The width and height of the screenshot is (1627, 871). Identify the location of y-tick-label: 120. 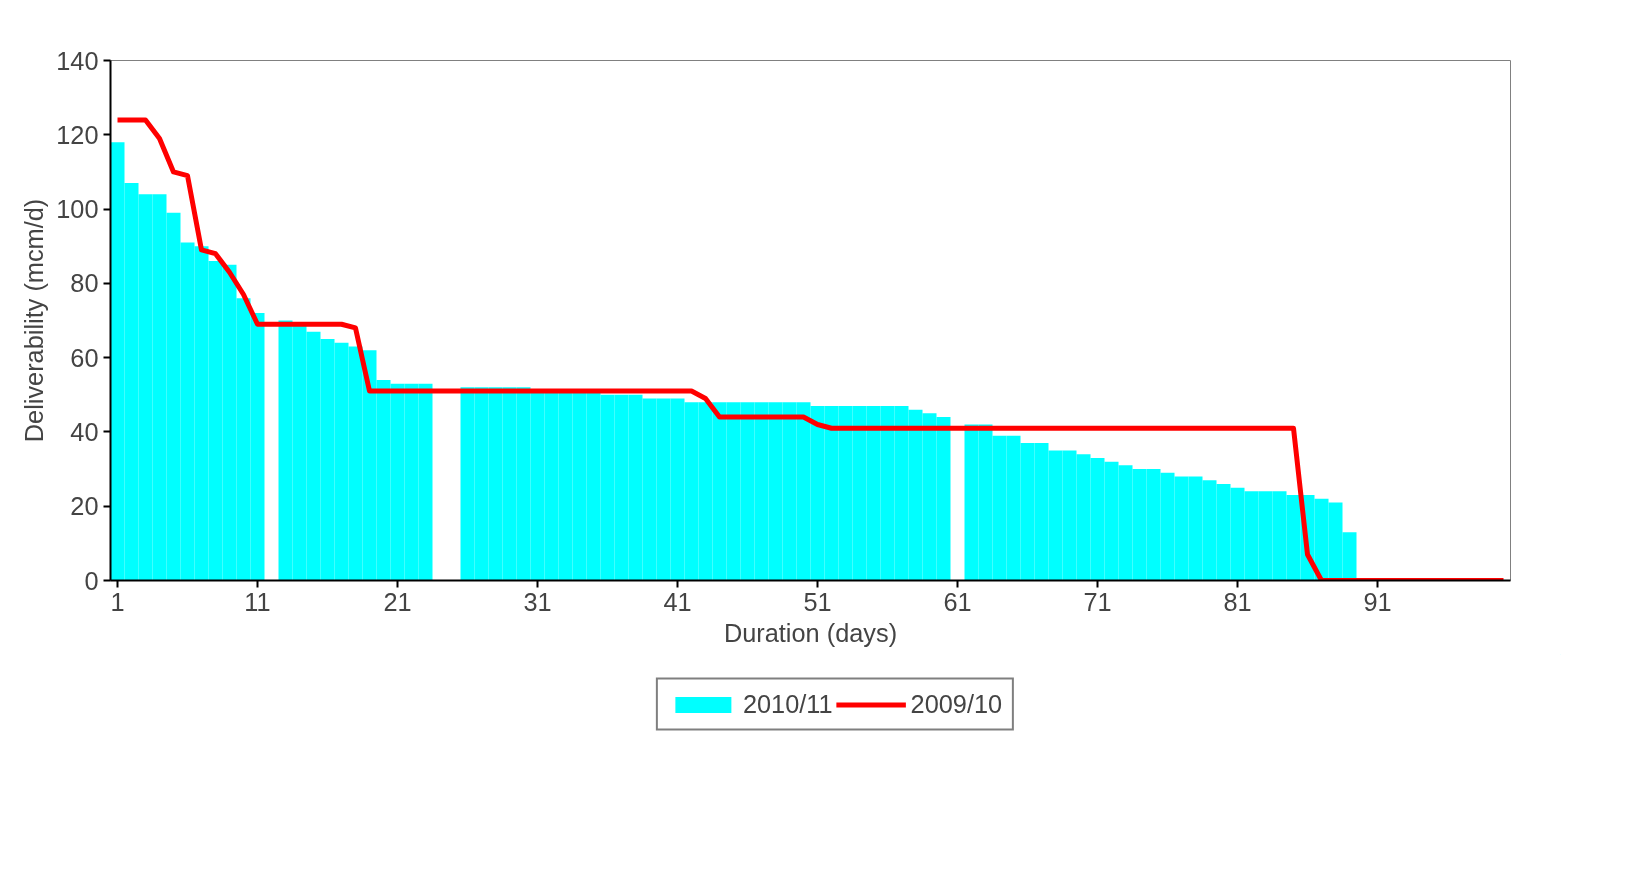
(77, 134).